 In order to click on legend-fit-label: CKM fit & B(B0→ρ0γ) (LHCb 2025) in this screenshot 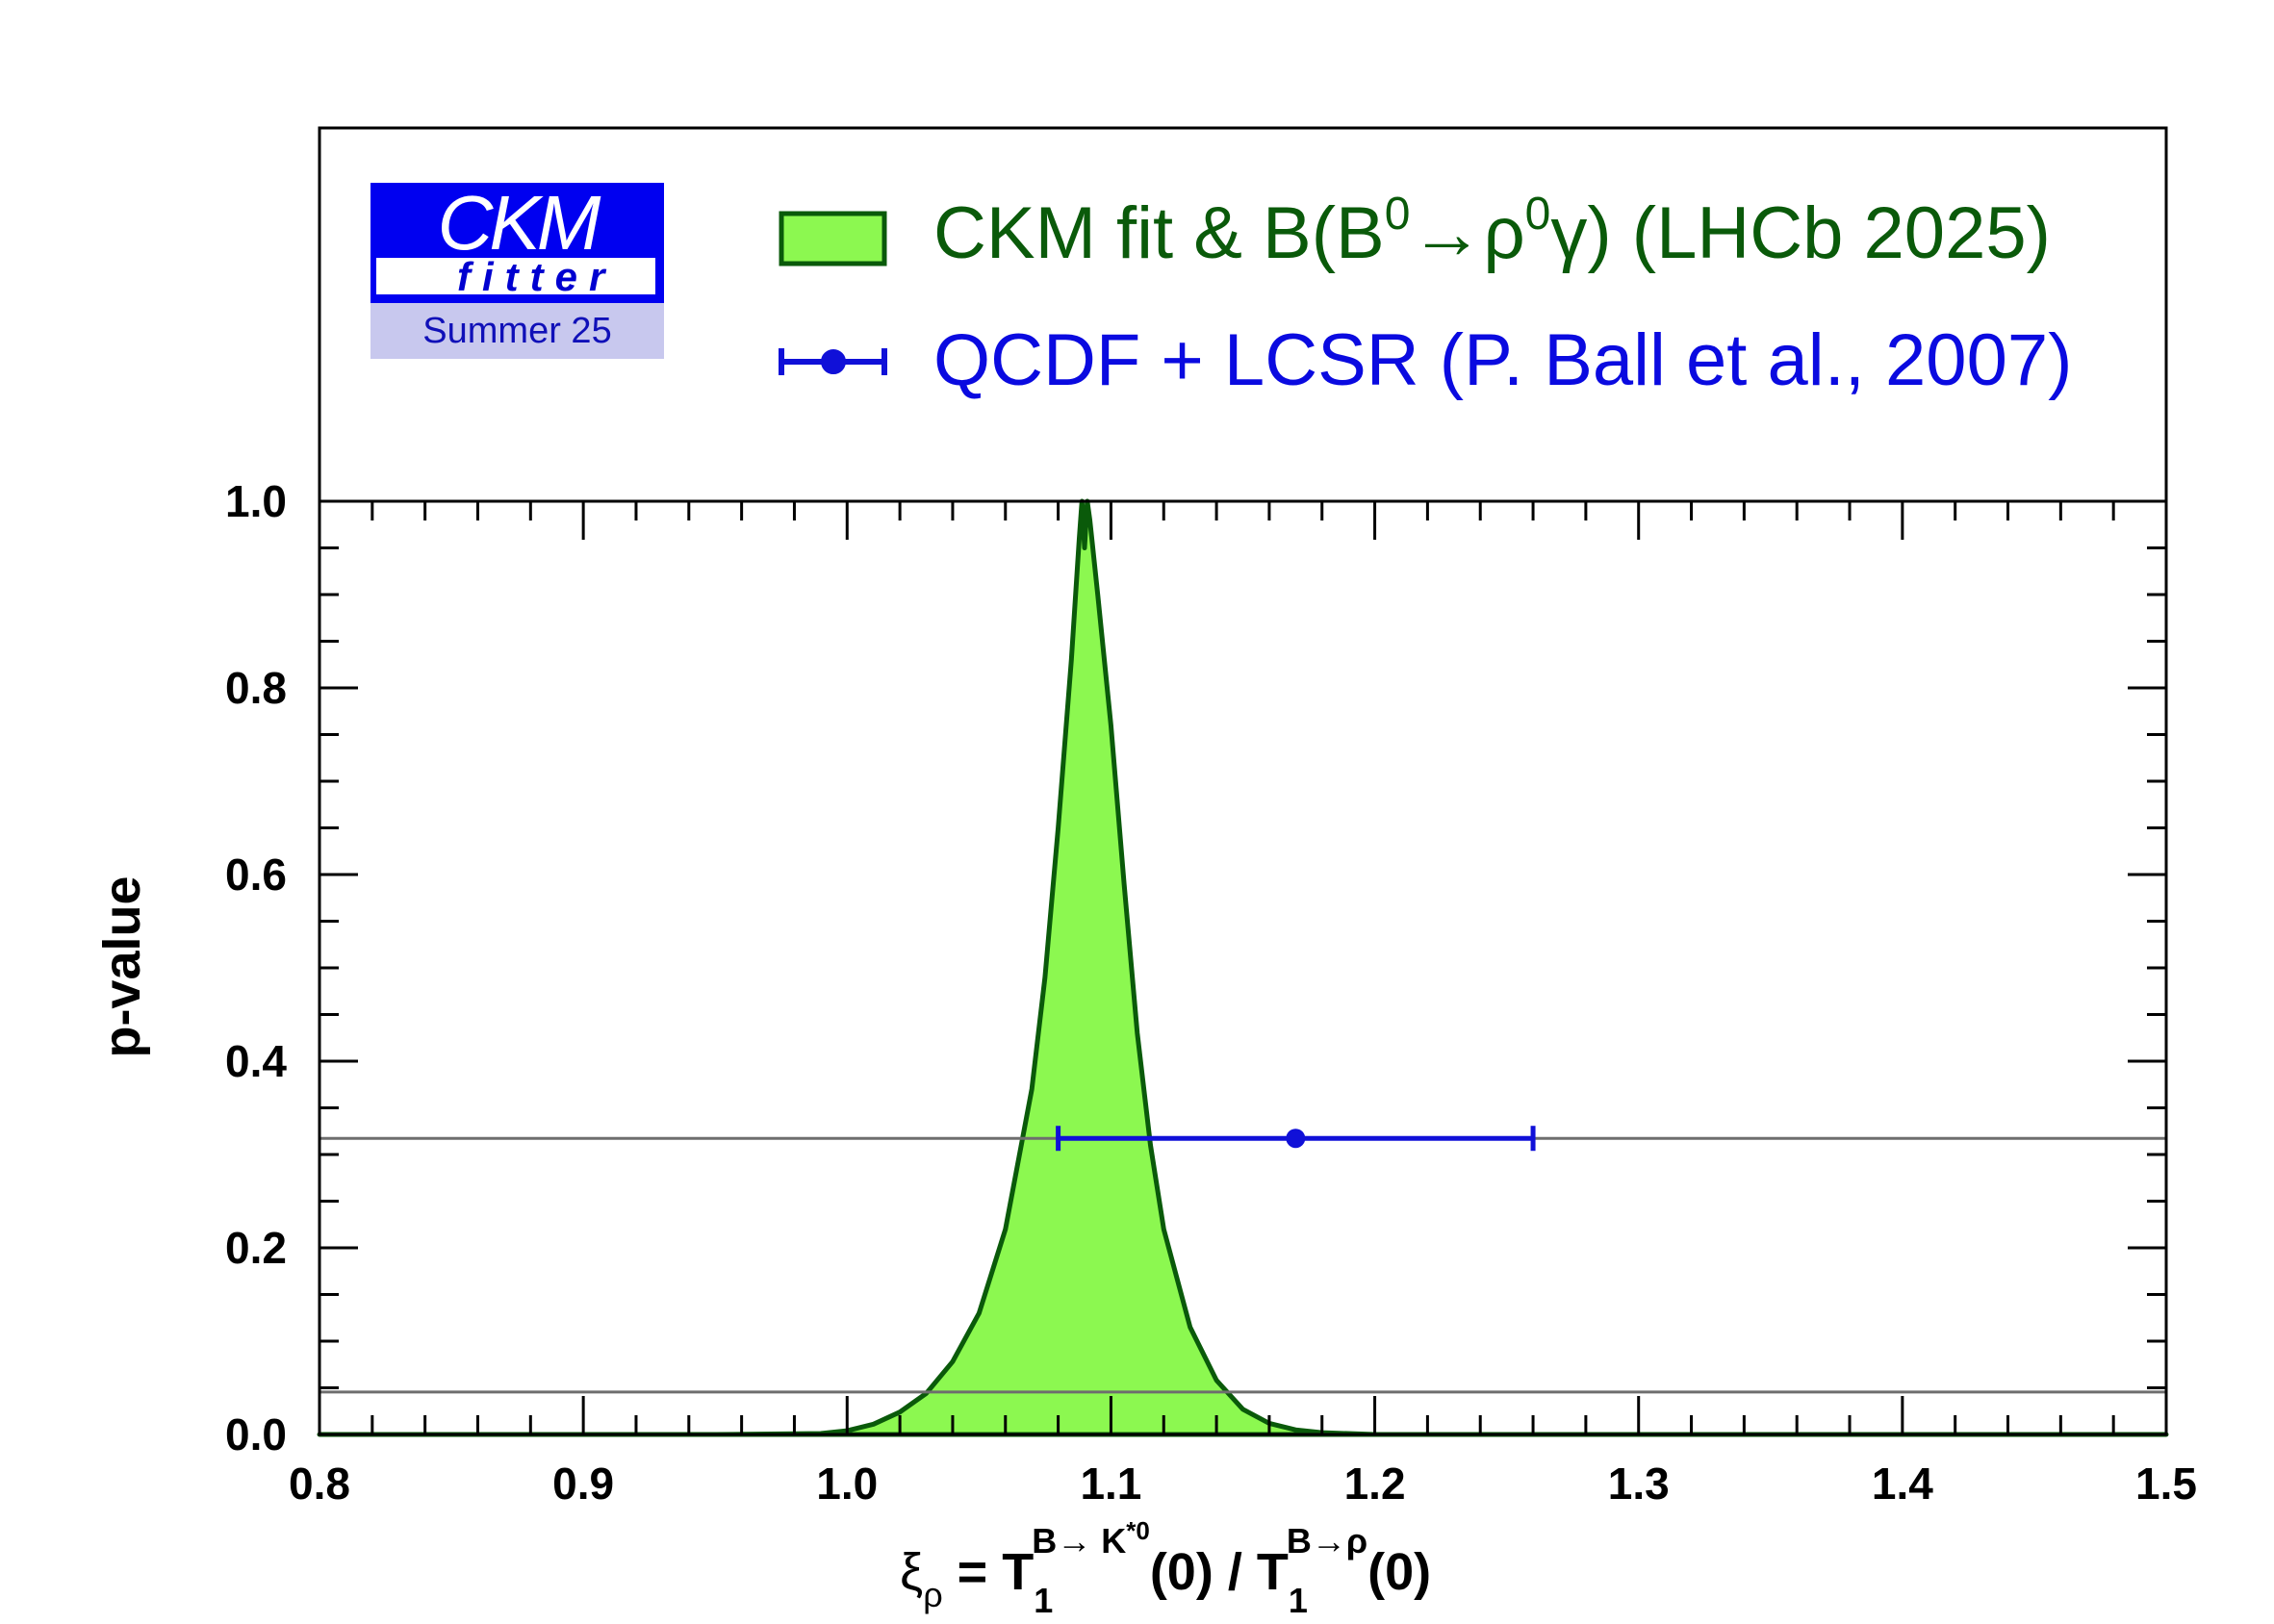, I will do `click(1492, 231)`.